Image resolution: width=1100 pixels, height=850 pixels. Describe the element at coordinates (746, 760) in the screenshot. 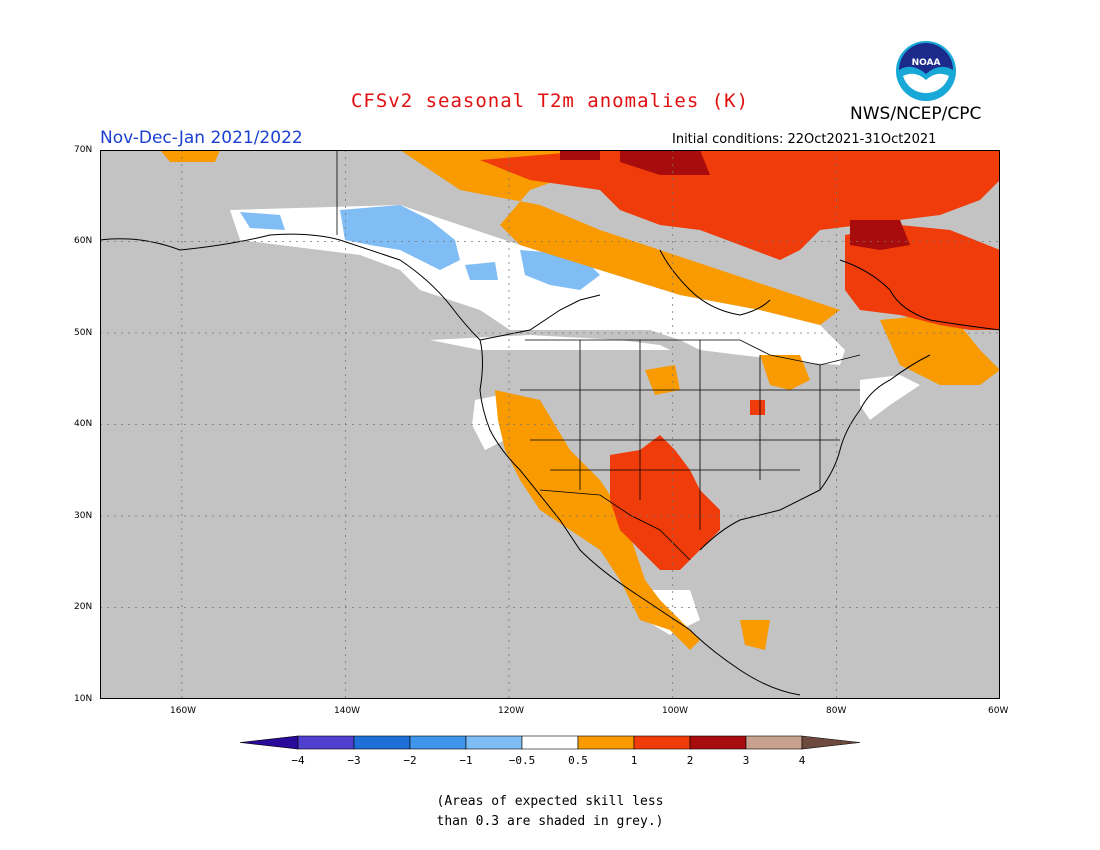

I see `colorbar-tick-label: 3` at that location.